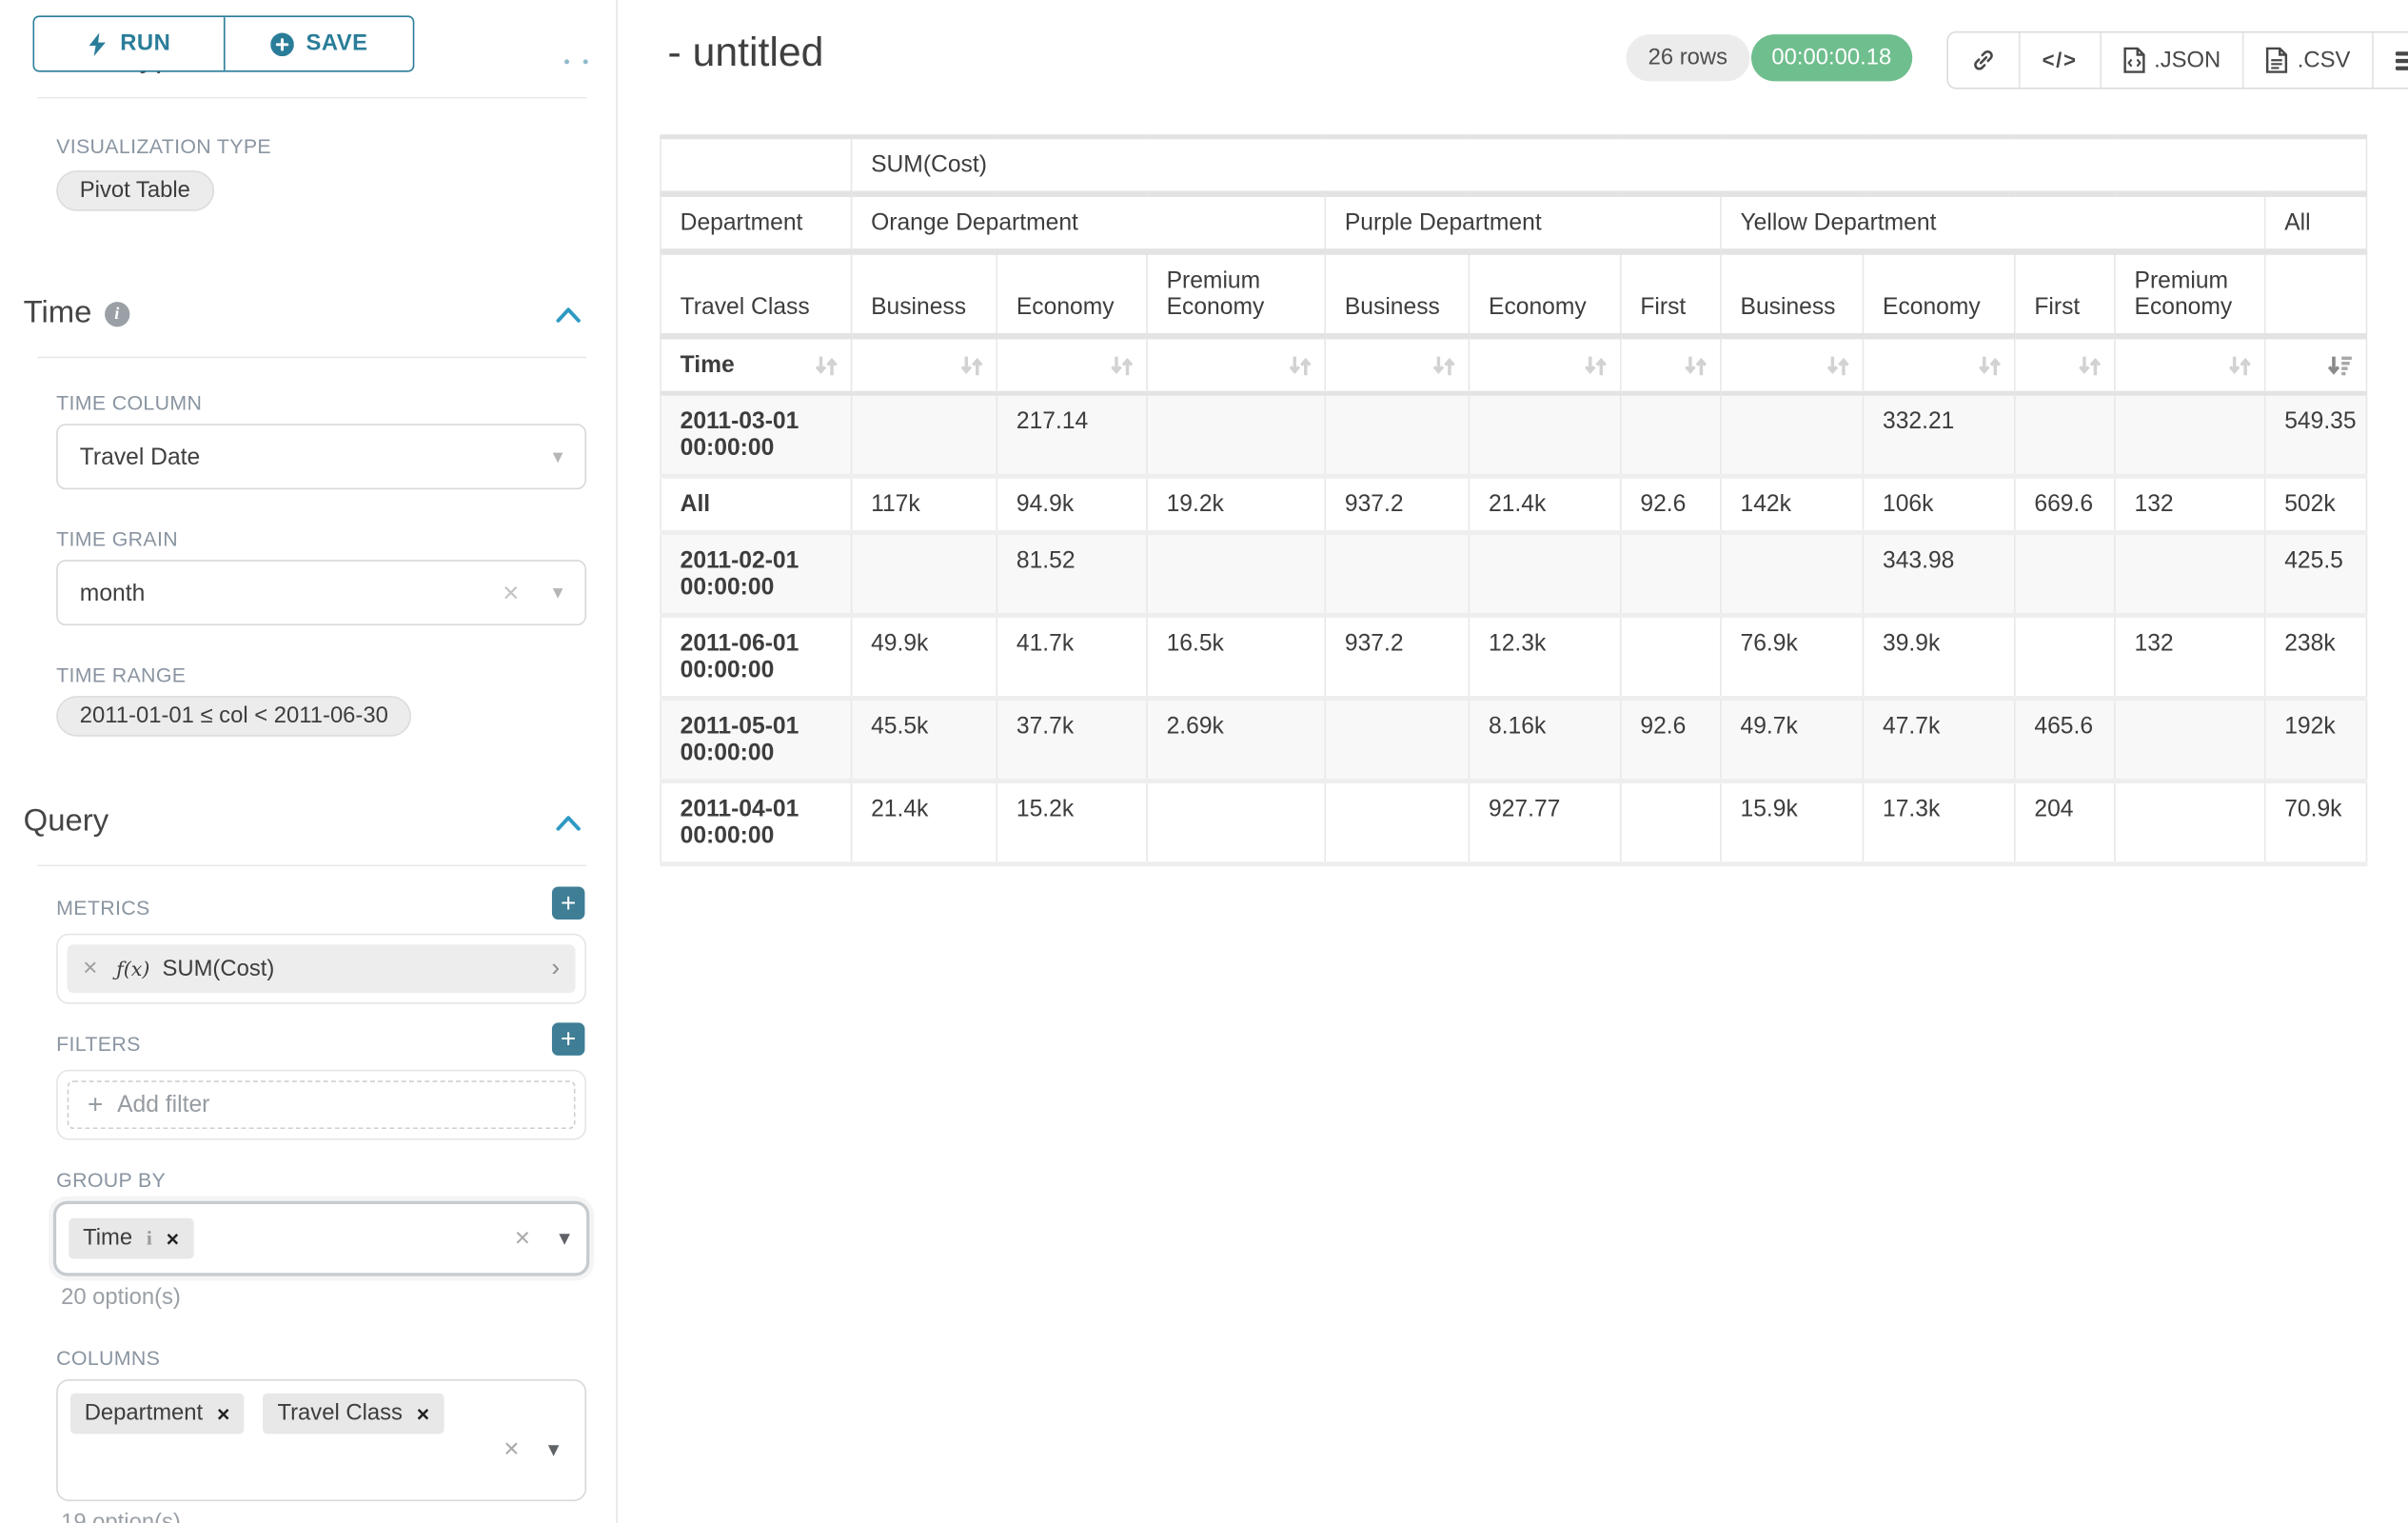 The image size is (2408, 1523). I want to click on remove-metric-icon: ×, so click(90, 968).